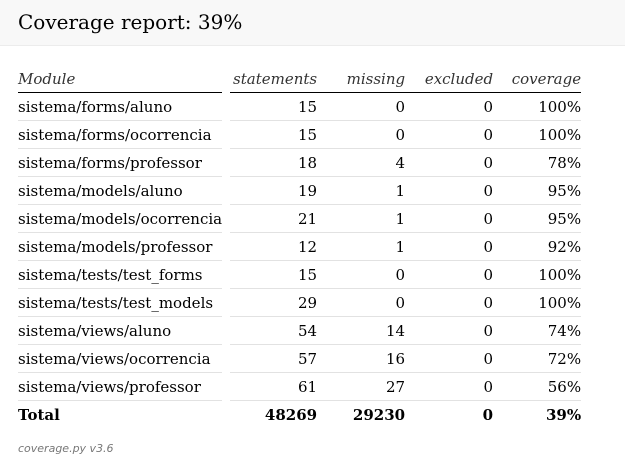 The height and width of the screenshot is (456, 625). I want to click on table-row: sistema/forms/professor 18 4 0 78%, so click(300, 162).